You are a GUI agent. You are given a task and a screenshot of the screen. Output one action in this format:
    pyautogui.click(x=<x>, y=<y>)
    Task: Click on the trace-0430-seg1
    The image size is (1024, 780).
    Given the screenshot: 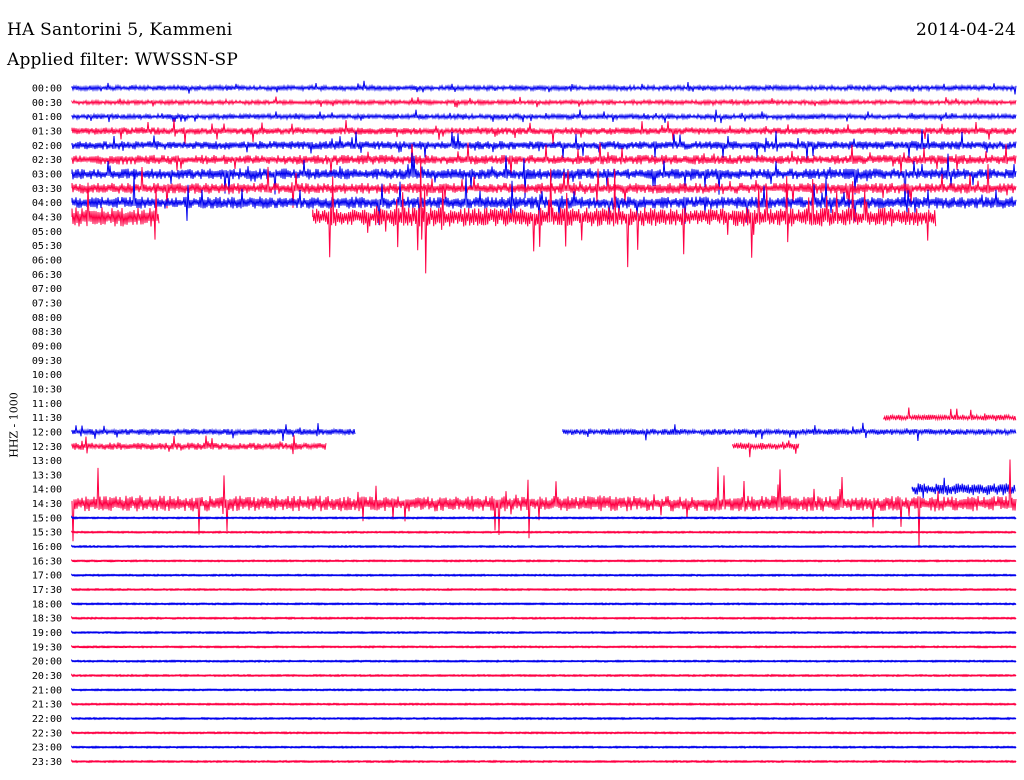 What is the action you would take?
    pyautogui.click(x=624, y=216)
    